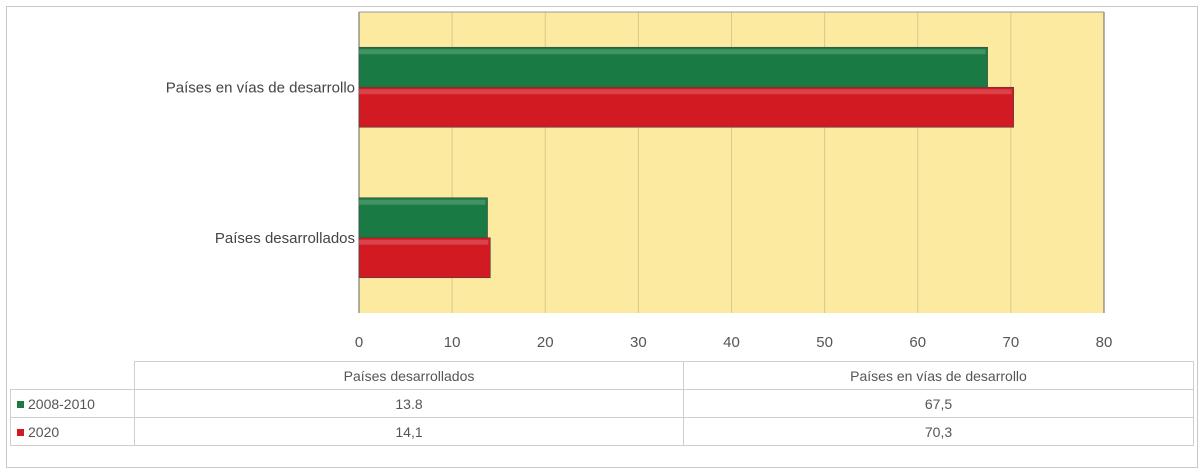 The image size is (1201, 474). Describe the element at coordinates (260, 87) in the screenshot. I see `category-label: Países en vías de desarrollo` at that location.